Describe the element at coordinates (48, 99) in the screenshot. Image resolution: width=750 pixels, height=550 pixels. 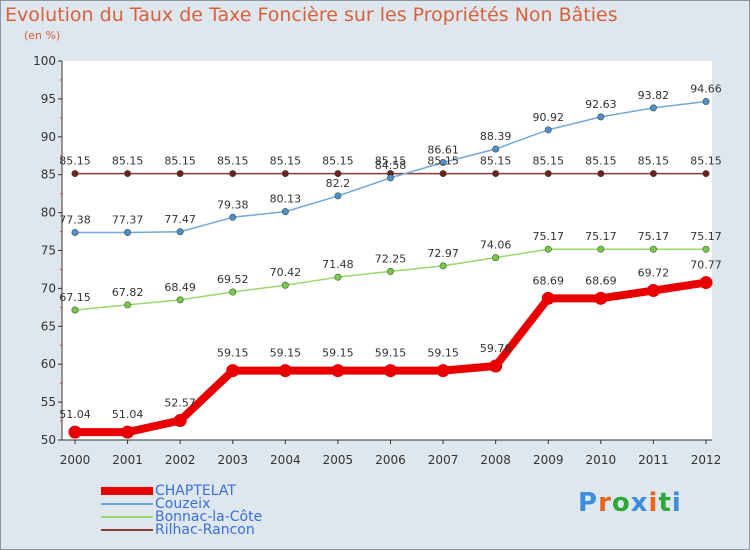
I see `y-tick-label: 95` at that location.